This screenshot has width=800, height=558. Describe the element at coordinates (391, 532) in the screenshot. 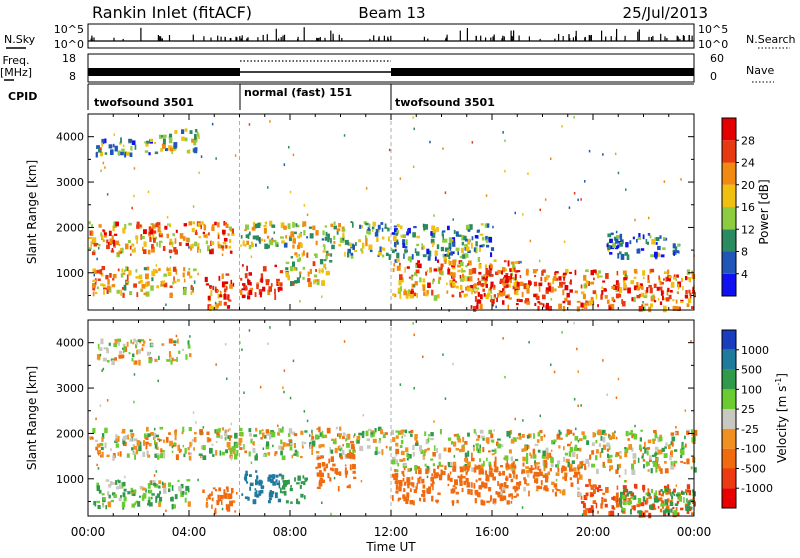

I see `time-axis: 00:00 04:00 08:00 12:00 16:00 20:00 00:00` at that location.